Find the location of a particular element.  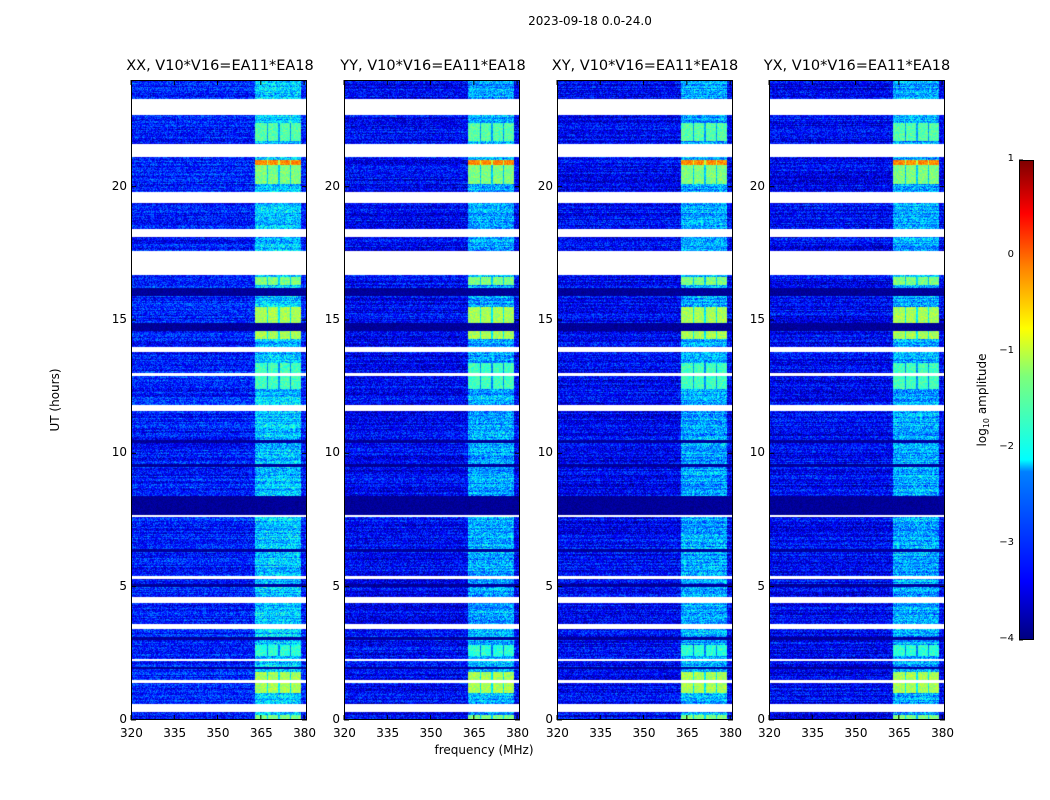

figure-title: 2023-09-18 0.0-24.0 is located at coordinates (590, 21).